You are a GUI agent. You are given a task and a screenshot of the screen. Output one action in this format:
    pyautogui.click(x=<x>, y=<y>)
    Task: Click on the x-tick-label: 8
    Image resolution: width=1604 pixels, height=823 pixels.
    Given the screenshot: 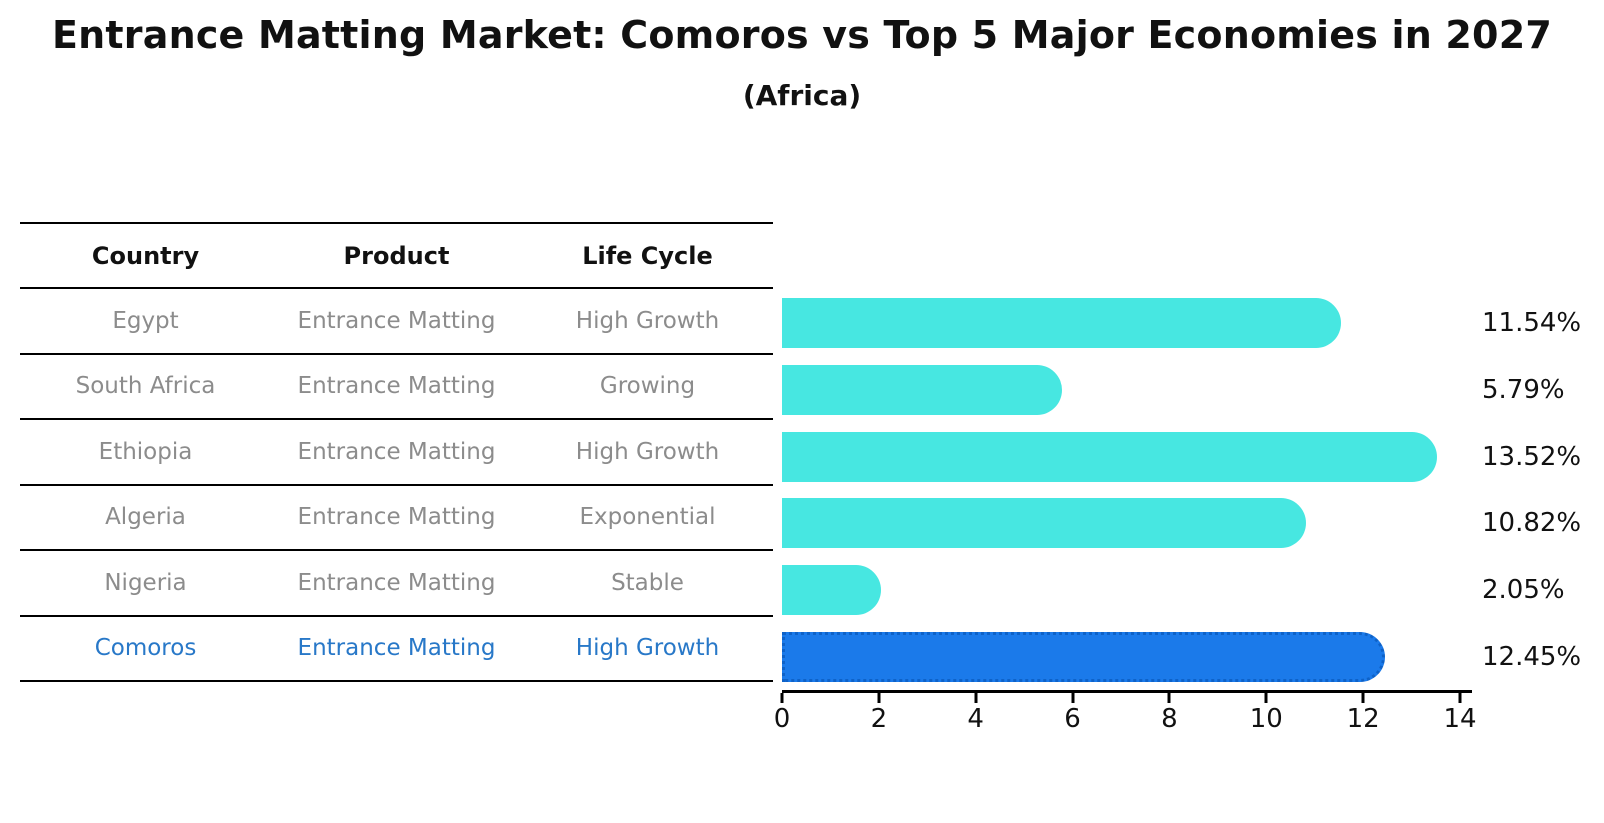 What is the action you would take?
    pyautogui.click(x=1169, y=719)
    